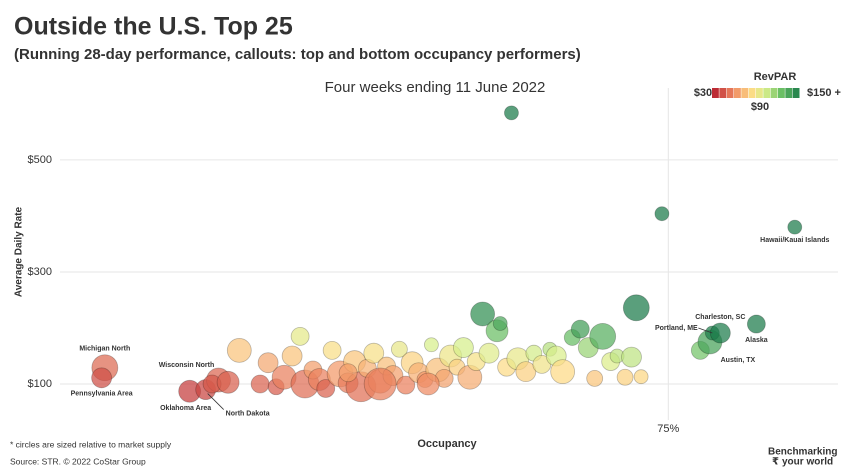  I want to click on y-axis-label: Average Daily Rate, so click(19, 251).